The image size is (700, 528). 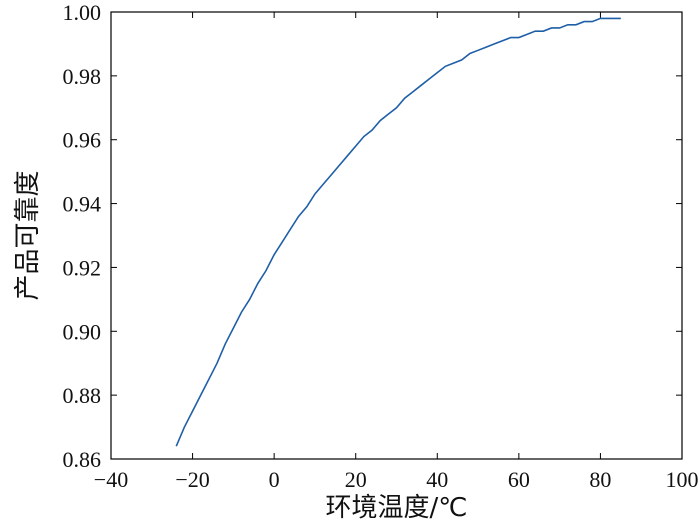 What do you see at coordinates (519, 479) in the screenshot?
I see `x-tick-label: 60` at bounding box center [519, 479].